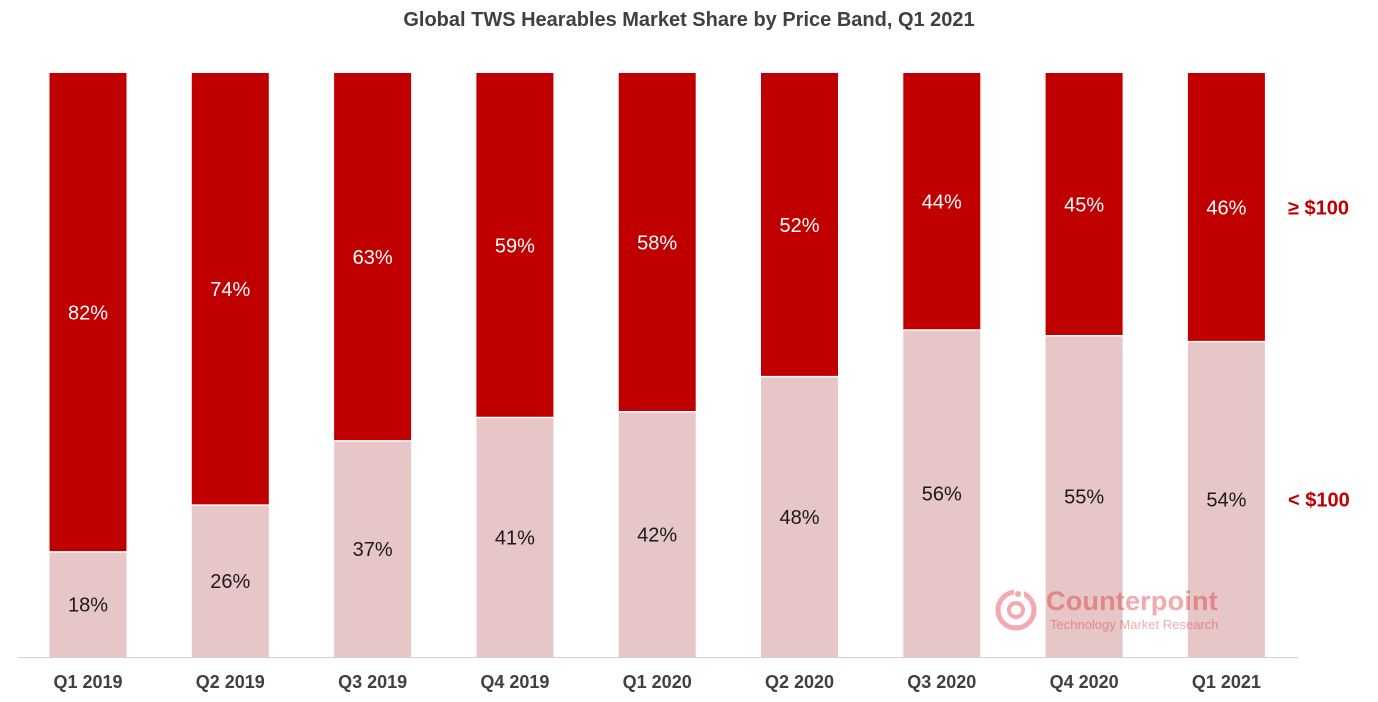 The image size is (1378, 702). Describe the element at coordinates (1084, 682) in the screenshot. I see `x-tick-label: Q4 2020` at that location.